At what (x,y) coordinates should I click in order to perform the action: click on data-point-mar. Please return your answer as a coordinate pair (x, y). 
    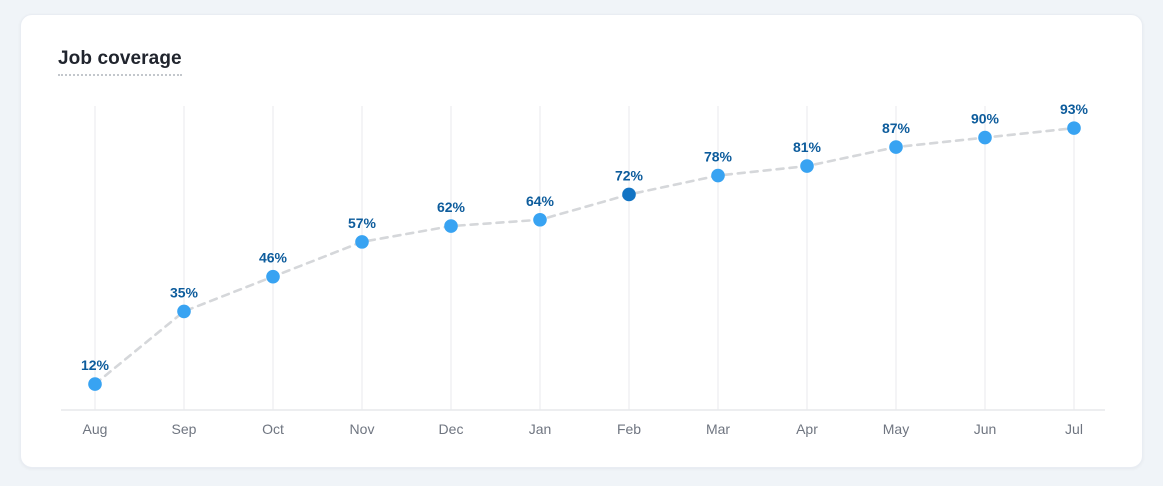
    Looking at the image, I should click on (718, 175).